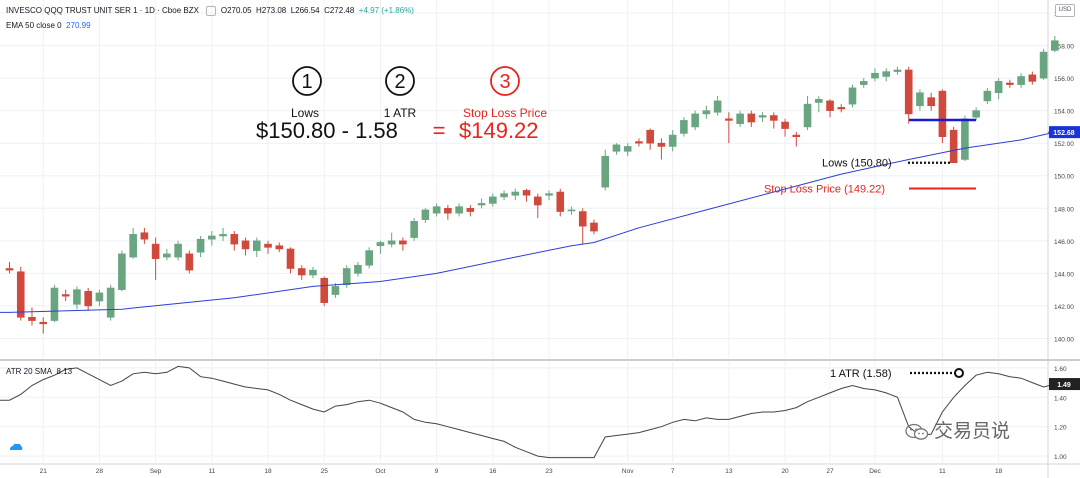  I want to click on settings-icon, so click(211, 11).